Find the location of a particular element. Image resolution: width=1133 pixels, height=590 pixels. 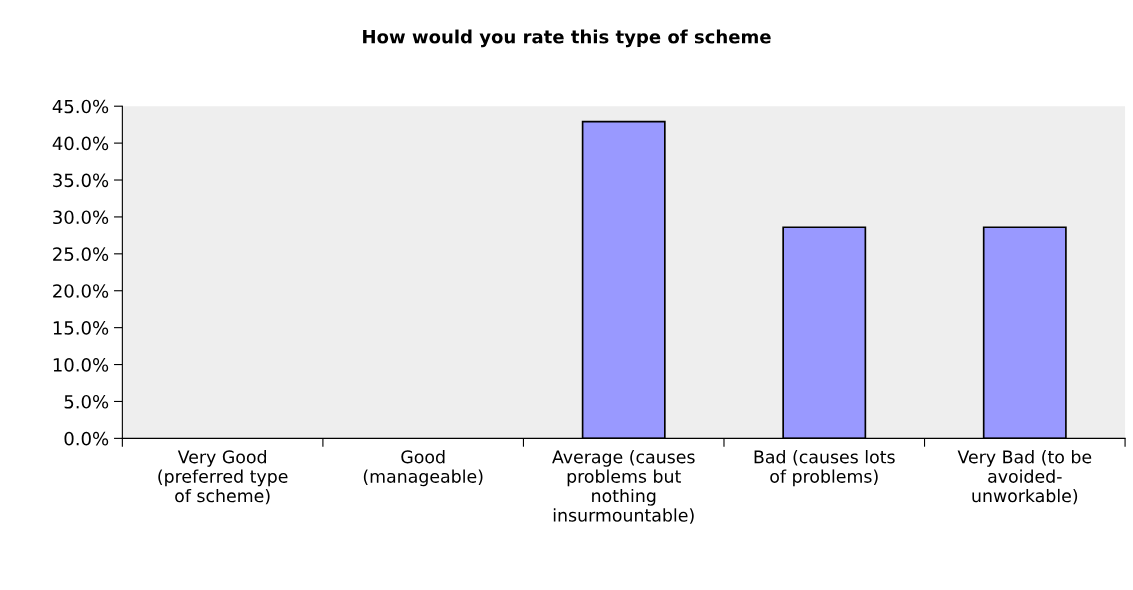

y-tick-label: 40.0% is located at coordinates (80, 143).